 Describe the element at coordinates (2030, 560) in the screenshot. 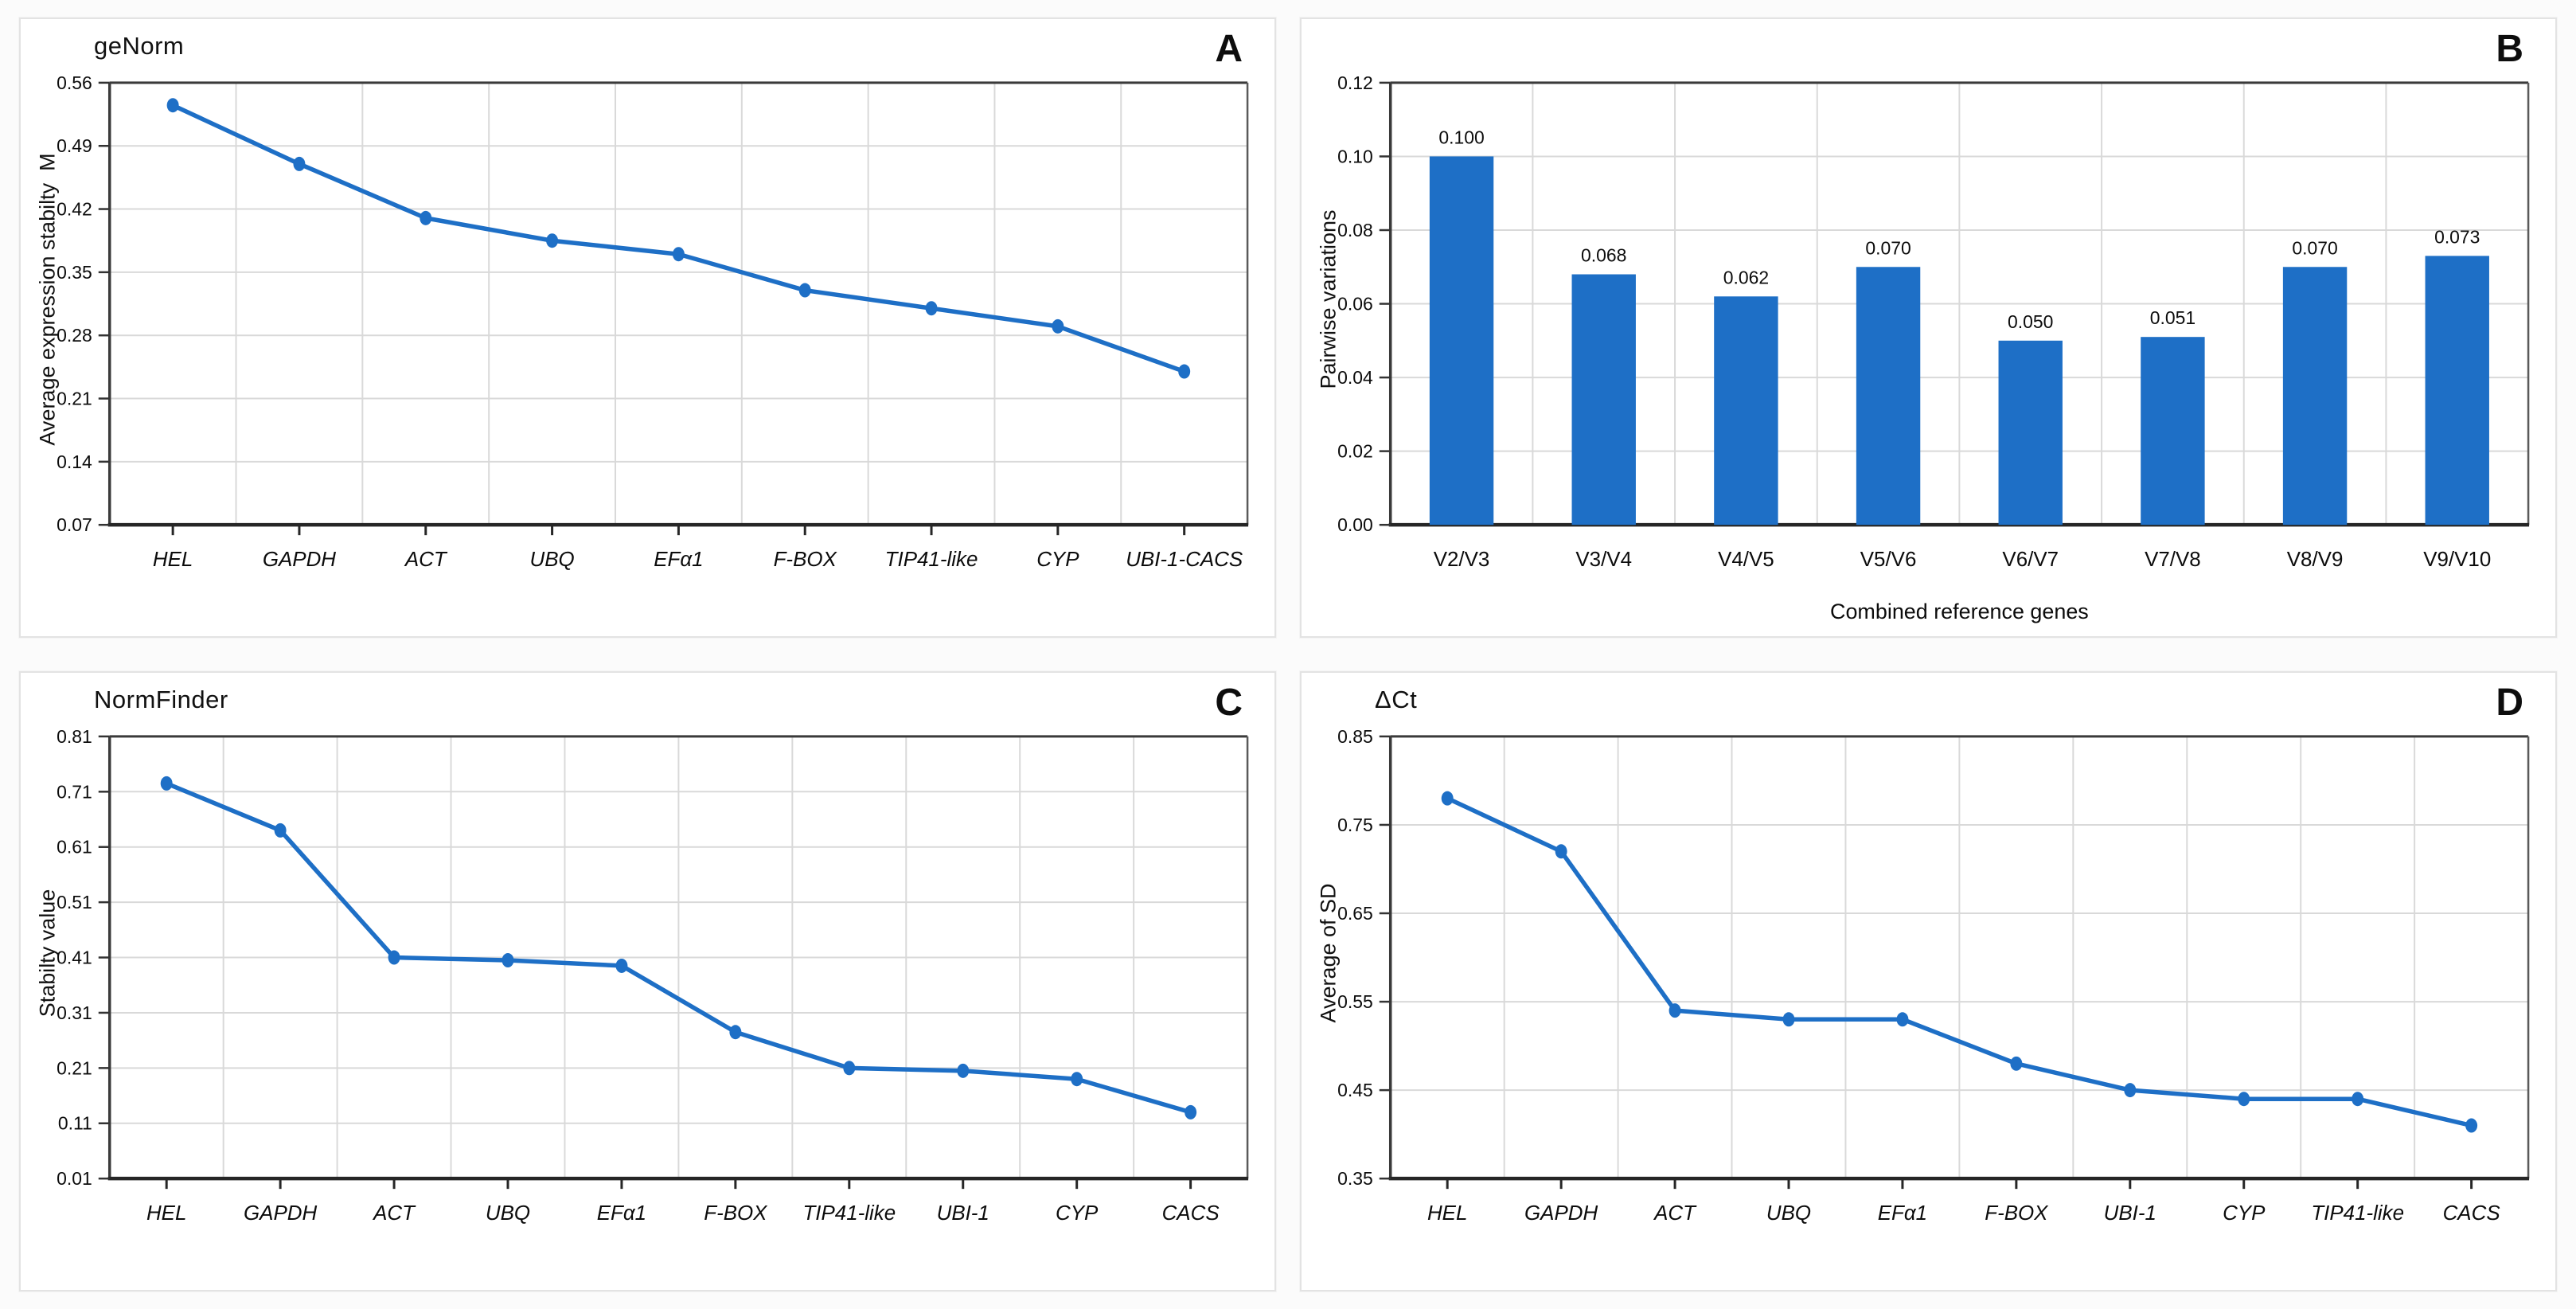

I see `svg-text: V6/V7` at that location.